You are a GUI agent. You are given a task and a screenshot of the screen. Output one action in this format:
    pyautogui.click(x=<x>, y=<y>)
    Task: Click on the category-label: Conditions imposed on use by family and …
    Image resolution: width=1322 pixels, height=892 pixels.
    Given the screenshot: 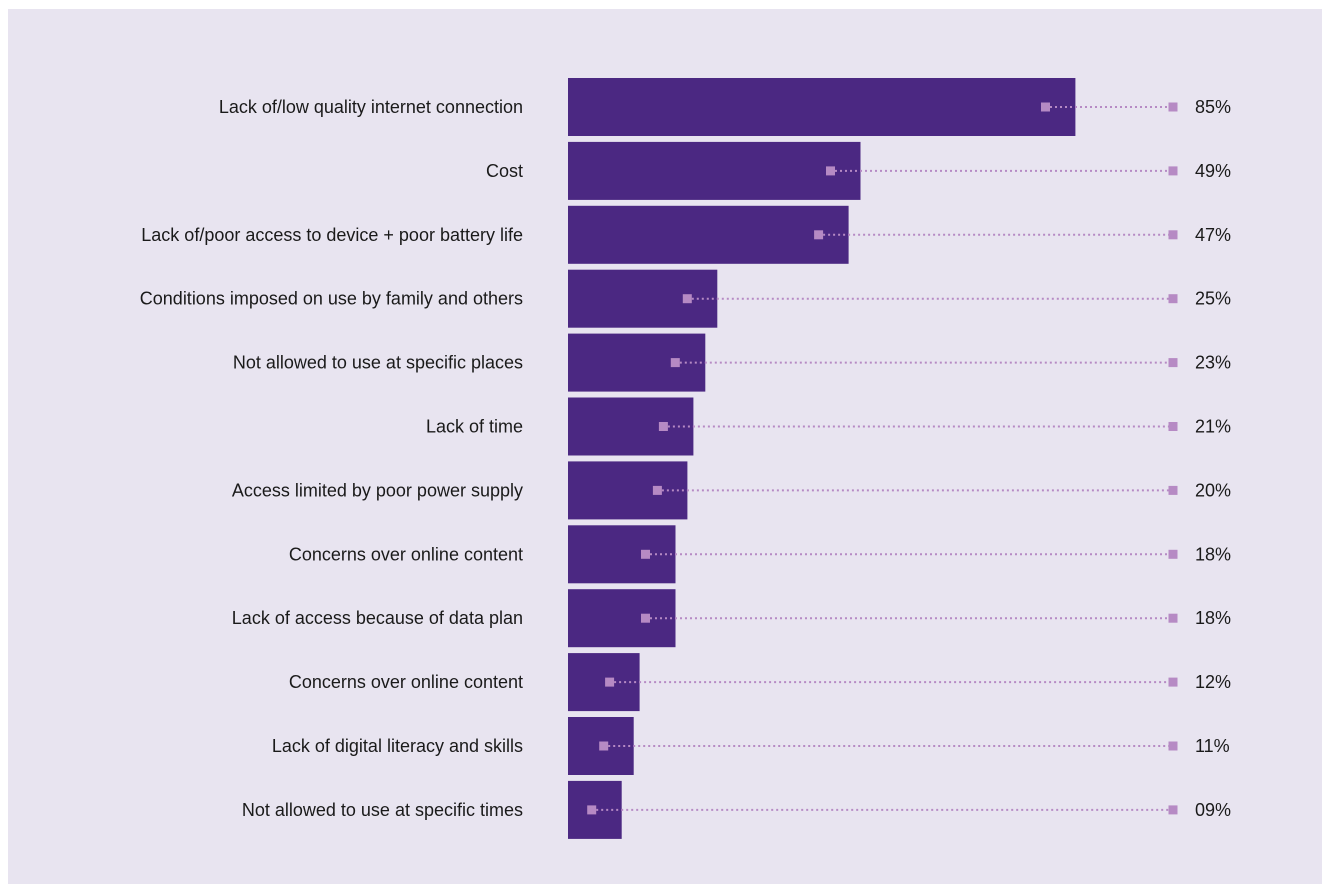 What is the action you would take?
    pyautogui.click(x=331, y=299)
    